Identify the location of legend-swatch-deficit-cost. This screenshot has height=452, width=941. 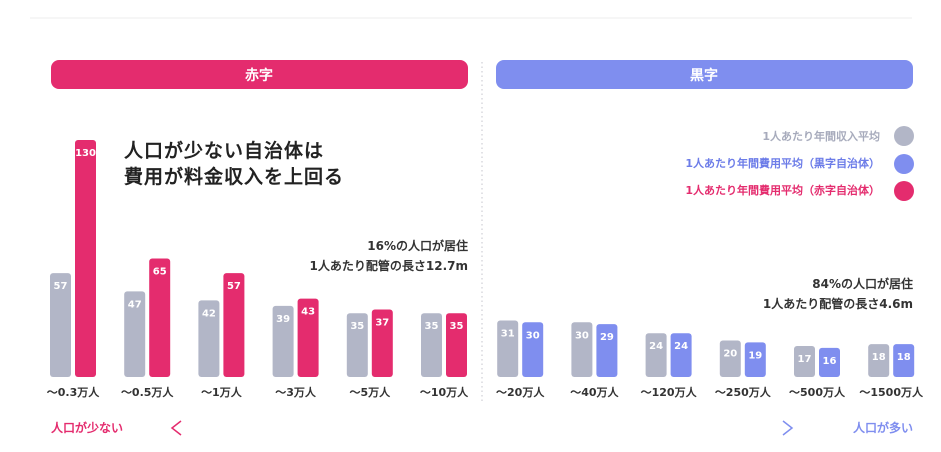
(904, 191).